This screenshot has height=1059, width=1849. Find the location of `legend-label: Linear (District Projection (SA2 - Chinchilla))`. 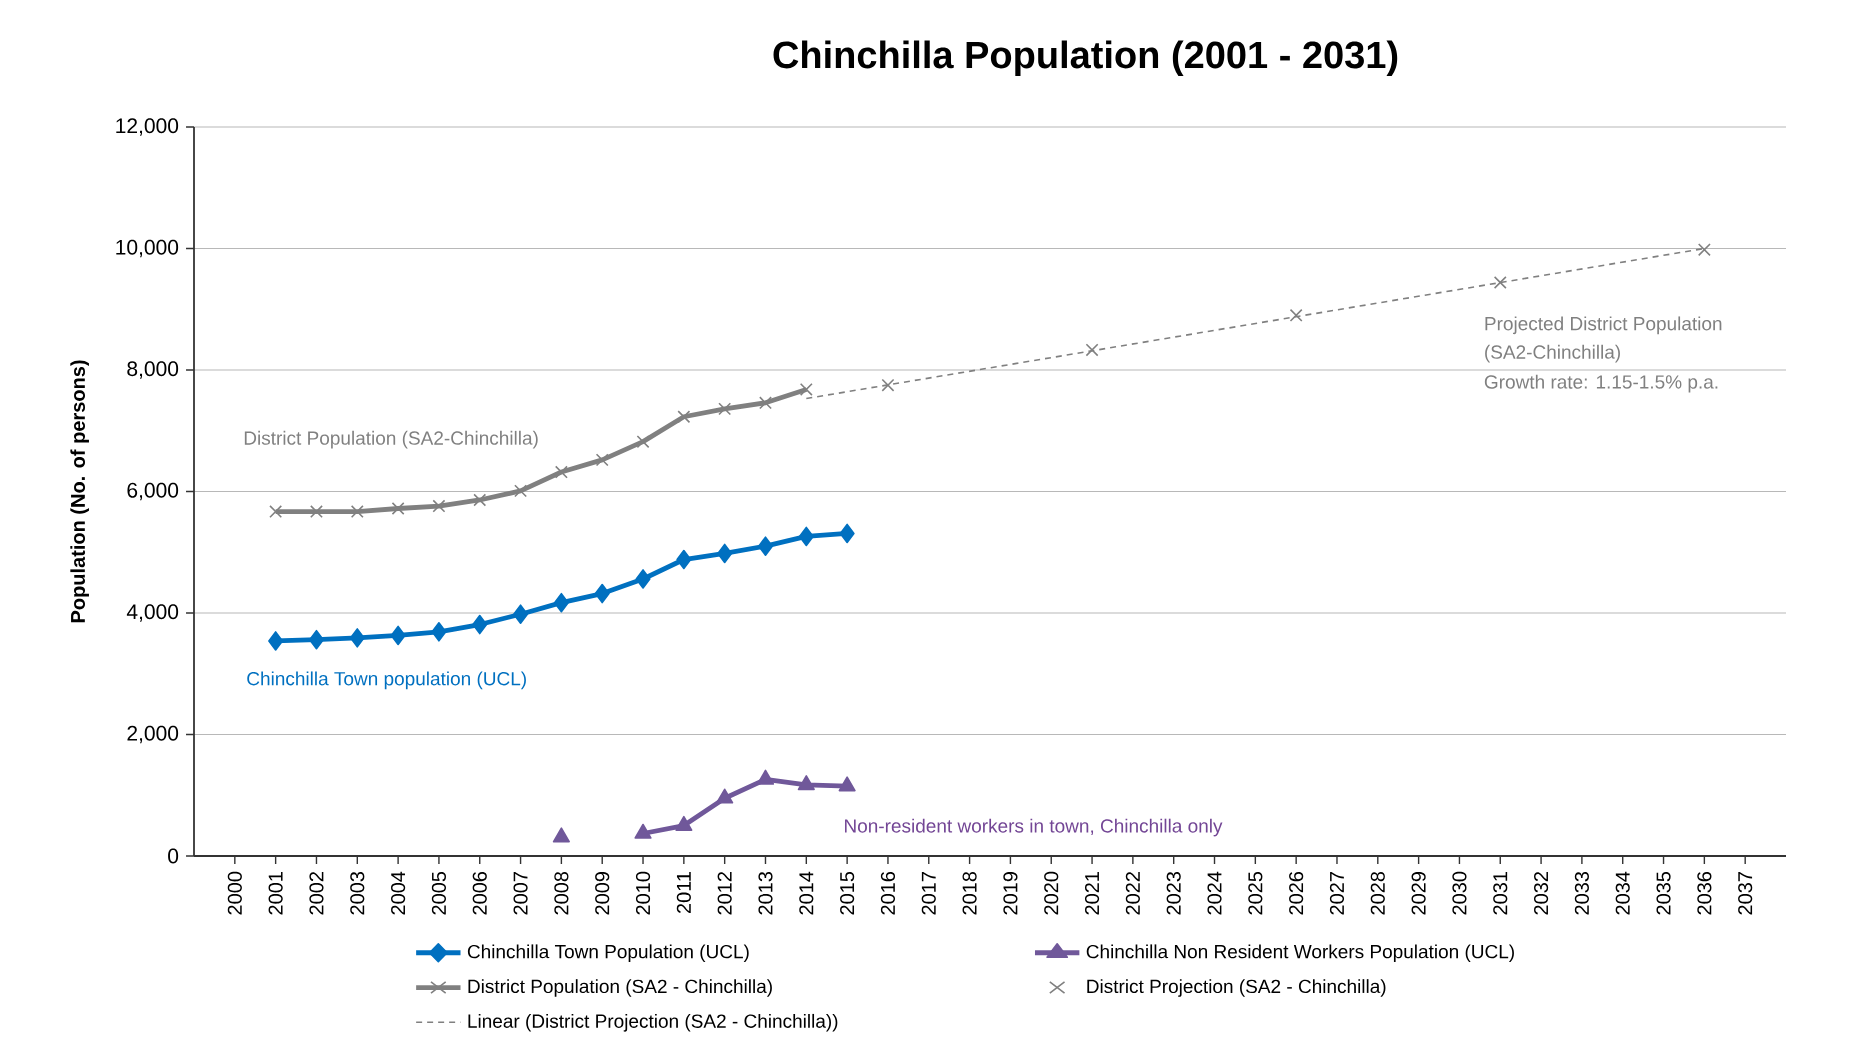

legend-label: Linear (District Projection (SA2 - Chinchilla)) is located at coordinates (653, 1022).